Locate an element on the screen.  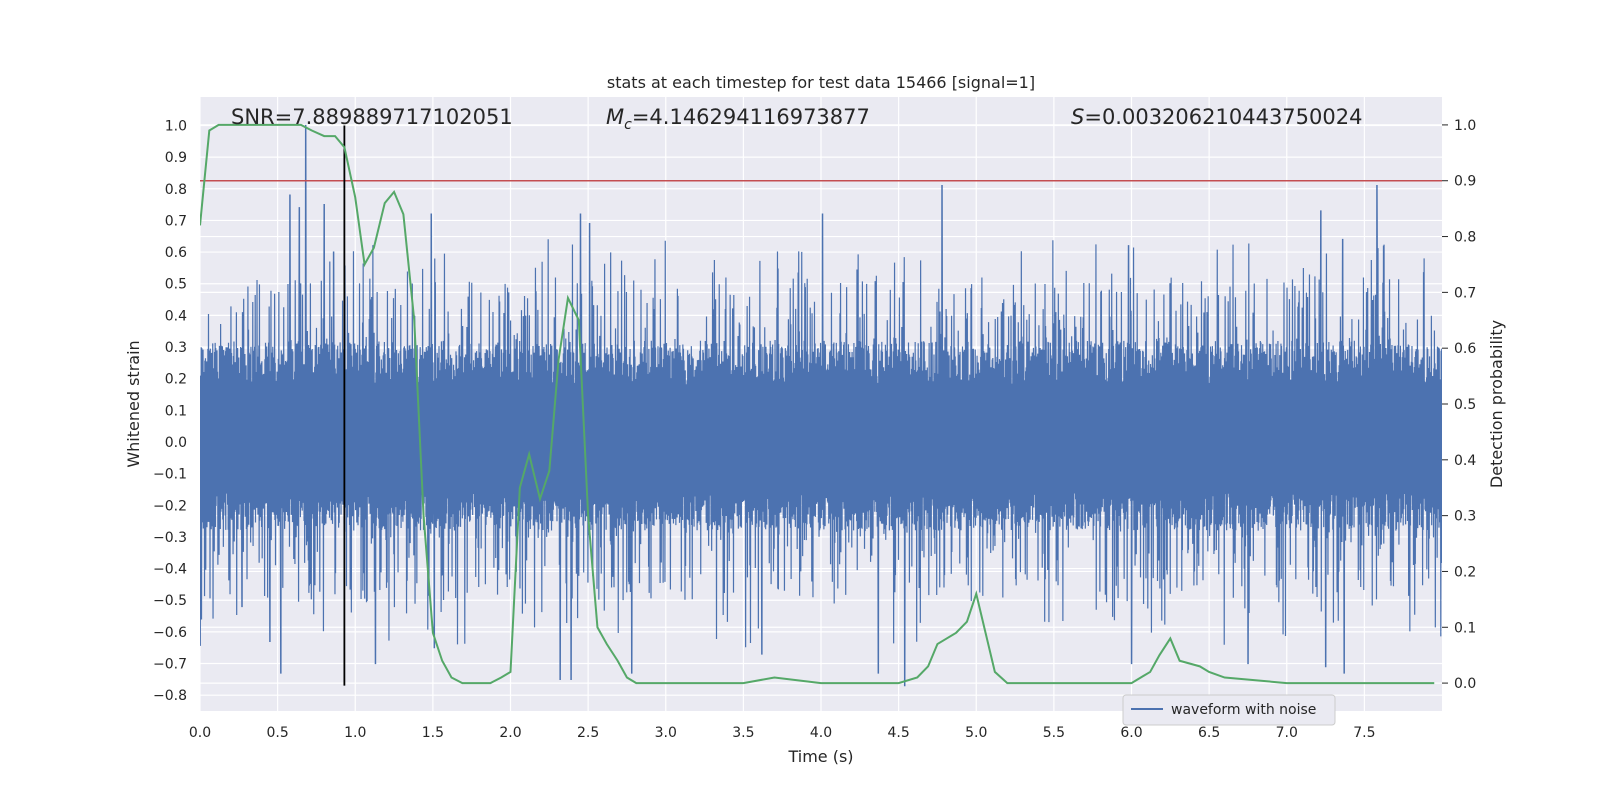
y-tick-label: −0.1 is located at coordinates (170, 475).